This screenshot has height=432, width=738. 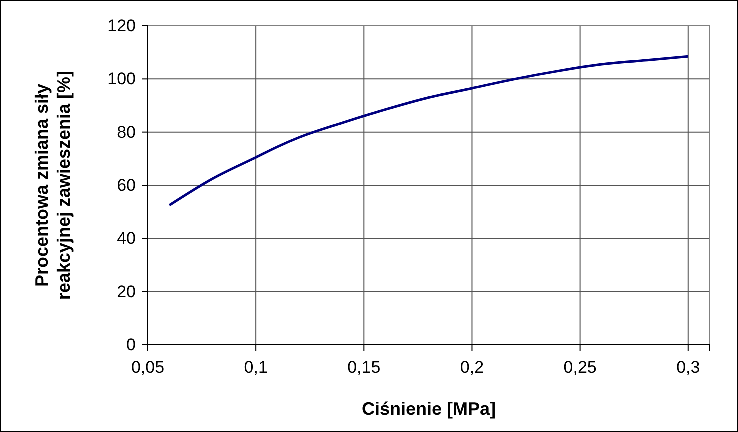 What do you see at coordinates (429, 409) in the screenshot?
I see `x-axis-title: Ciśnienie [MPa]` at bounding box center [429, 409].